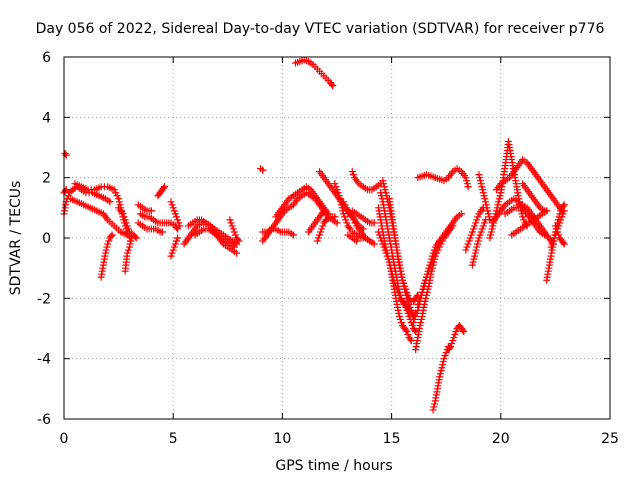  What do you see at coordinates (128, 256) in the screenshot?
I see `series-seg7` at bounding box center [128, 256].